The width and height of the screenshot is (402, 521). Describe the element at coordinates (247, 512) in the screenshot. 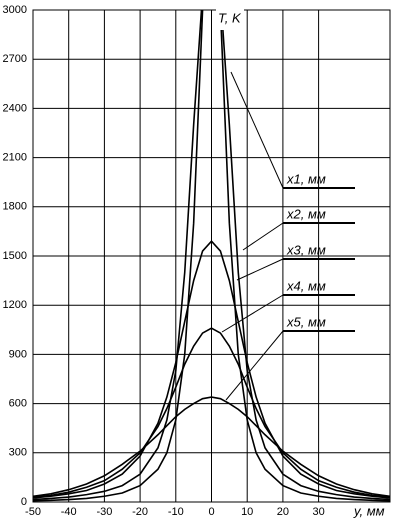

I see `x-tick-label: 10` at that location.